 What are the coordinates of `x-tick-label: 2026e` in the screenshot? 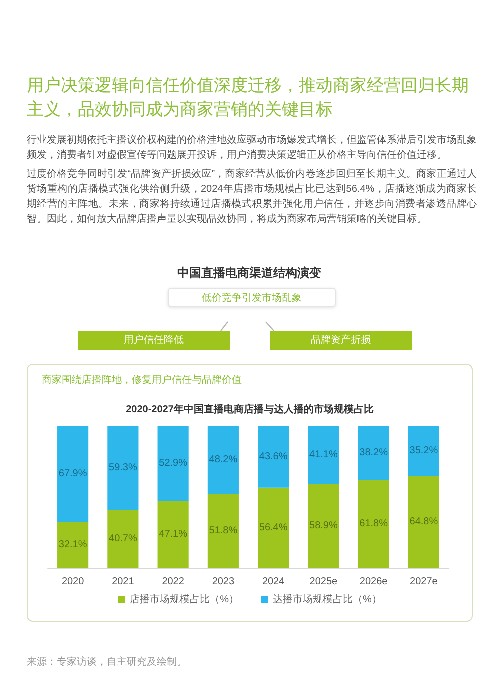 It's located at (374, 582).